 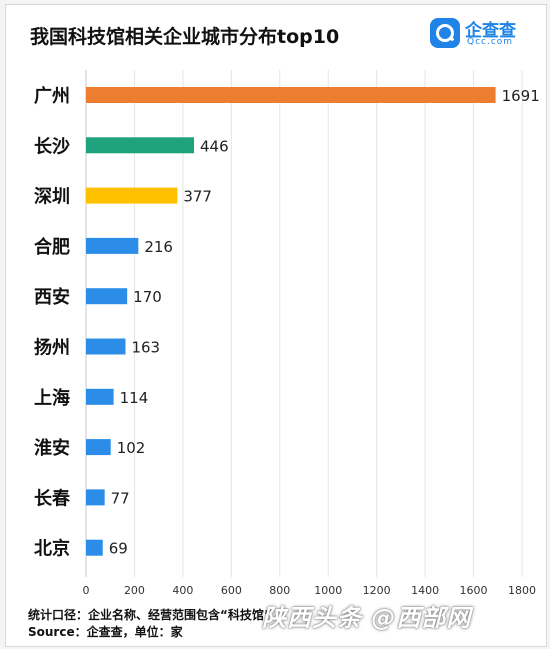 I want to click on category-label-6: 上海, so click(x=52, y=398).